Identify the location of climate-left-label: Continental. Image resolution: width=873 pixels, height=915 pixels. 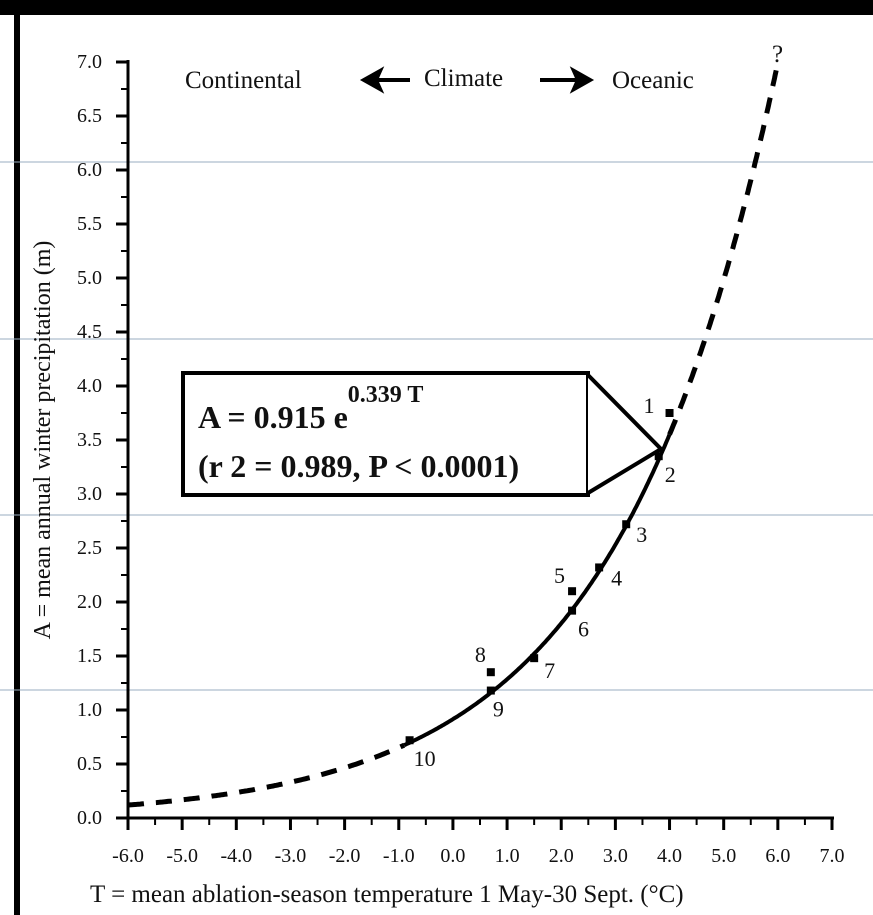
(243, 80).